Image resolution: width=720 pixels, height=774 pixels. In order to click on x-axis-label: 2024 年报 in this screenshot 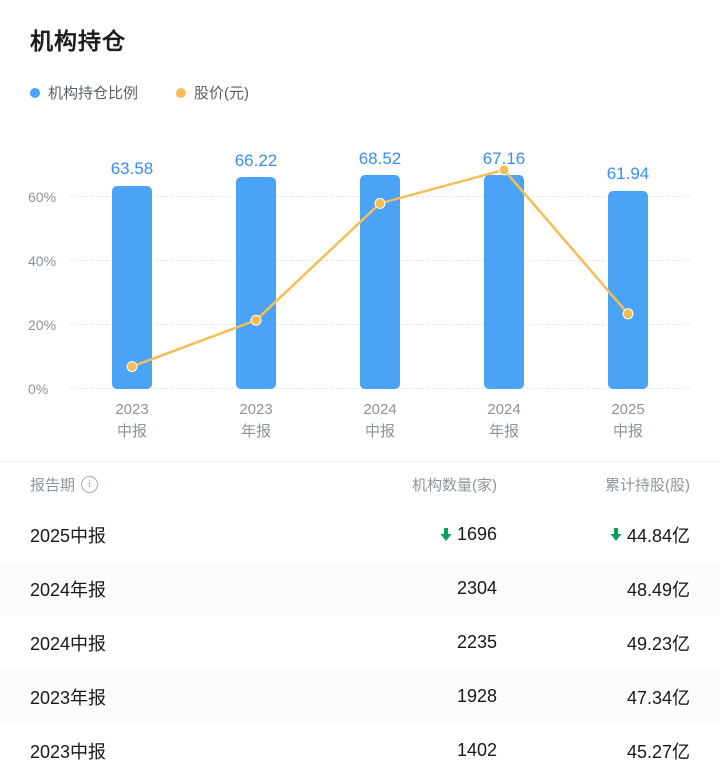, I will do `click(504, 420)`.